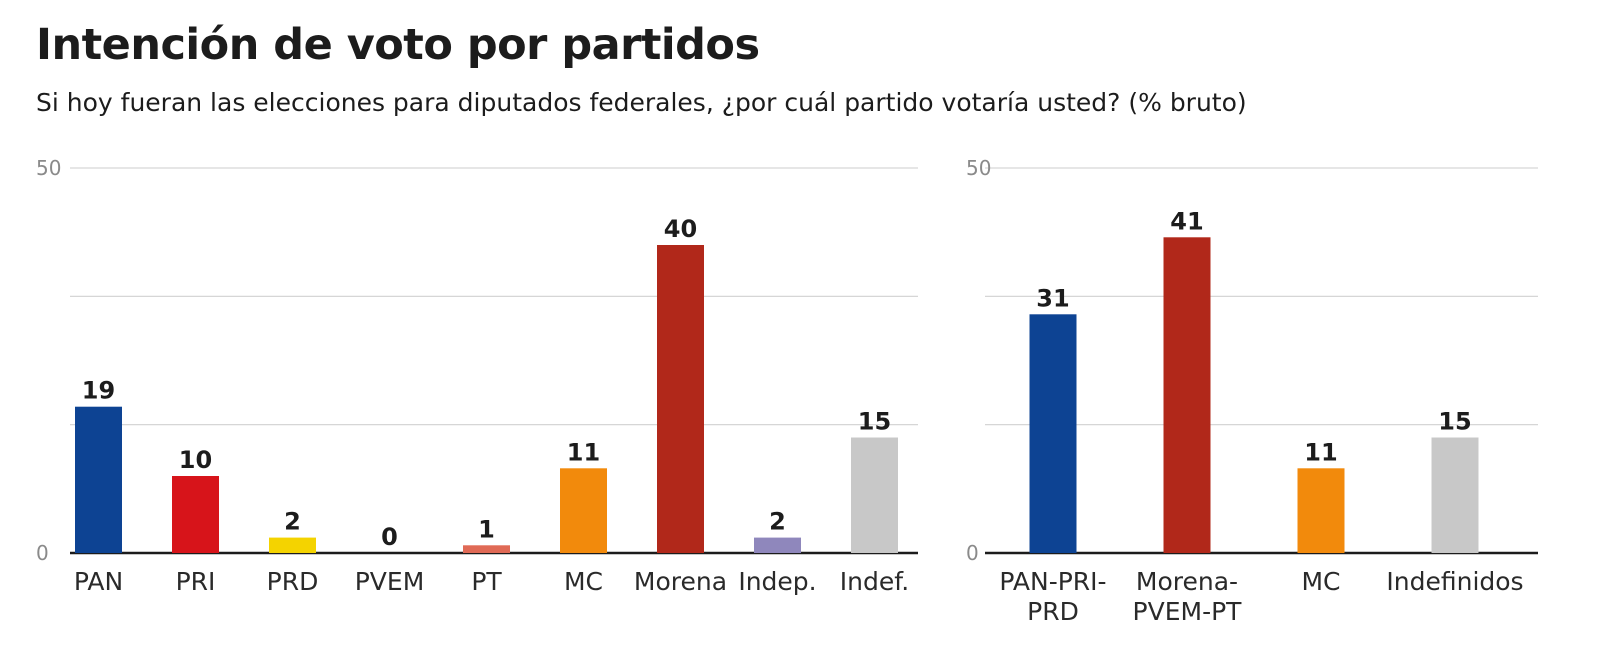 The image size is (1600, 672). I want to click on x-tick-label: PT, so click(486, 581).